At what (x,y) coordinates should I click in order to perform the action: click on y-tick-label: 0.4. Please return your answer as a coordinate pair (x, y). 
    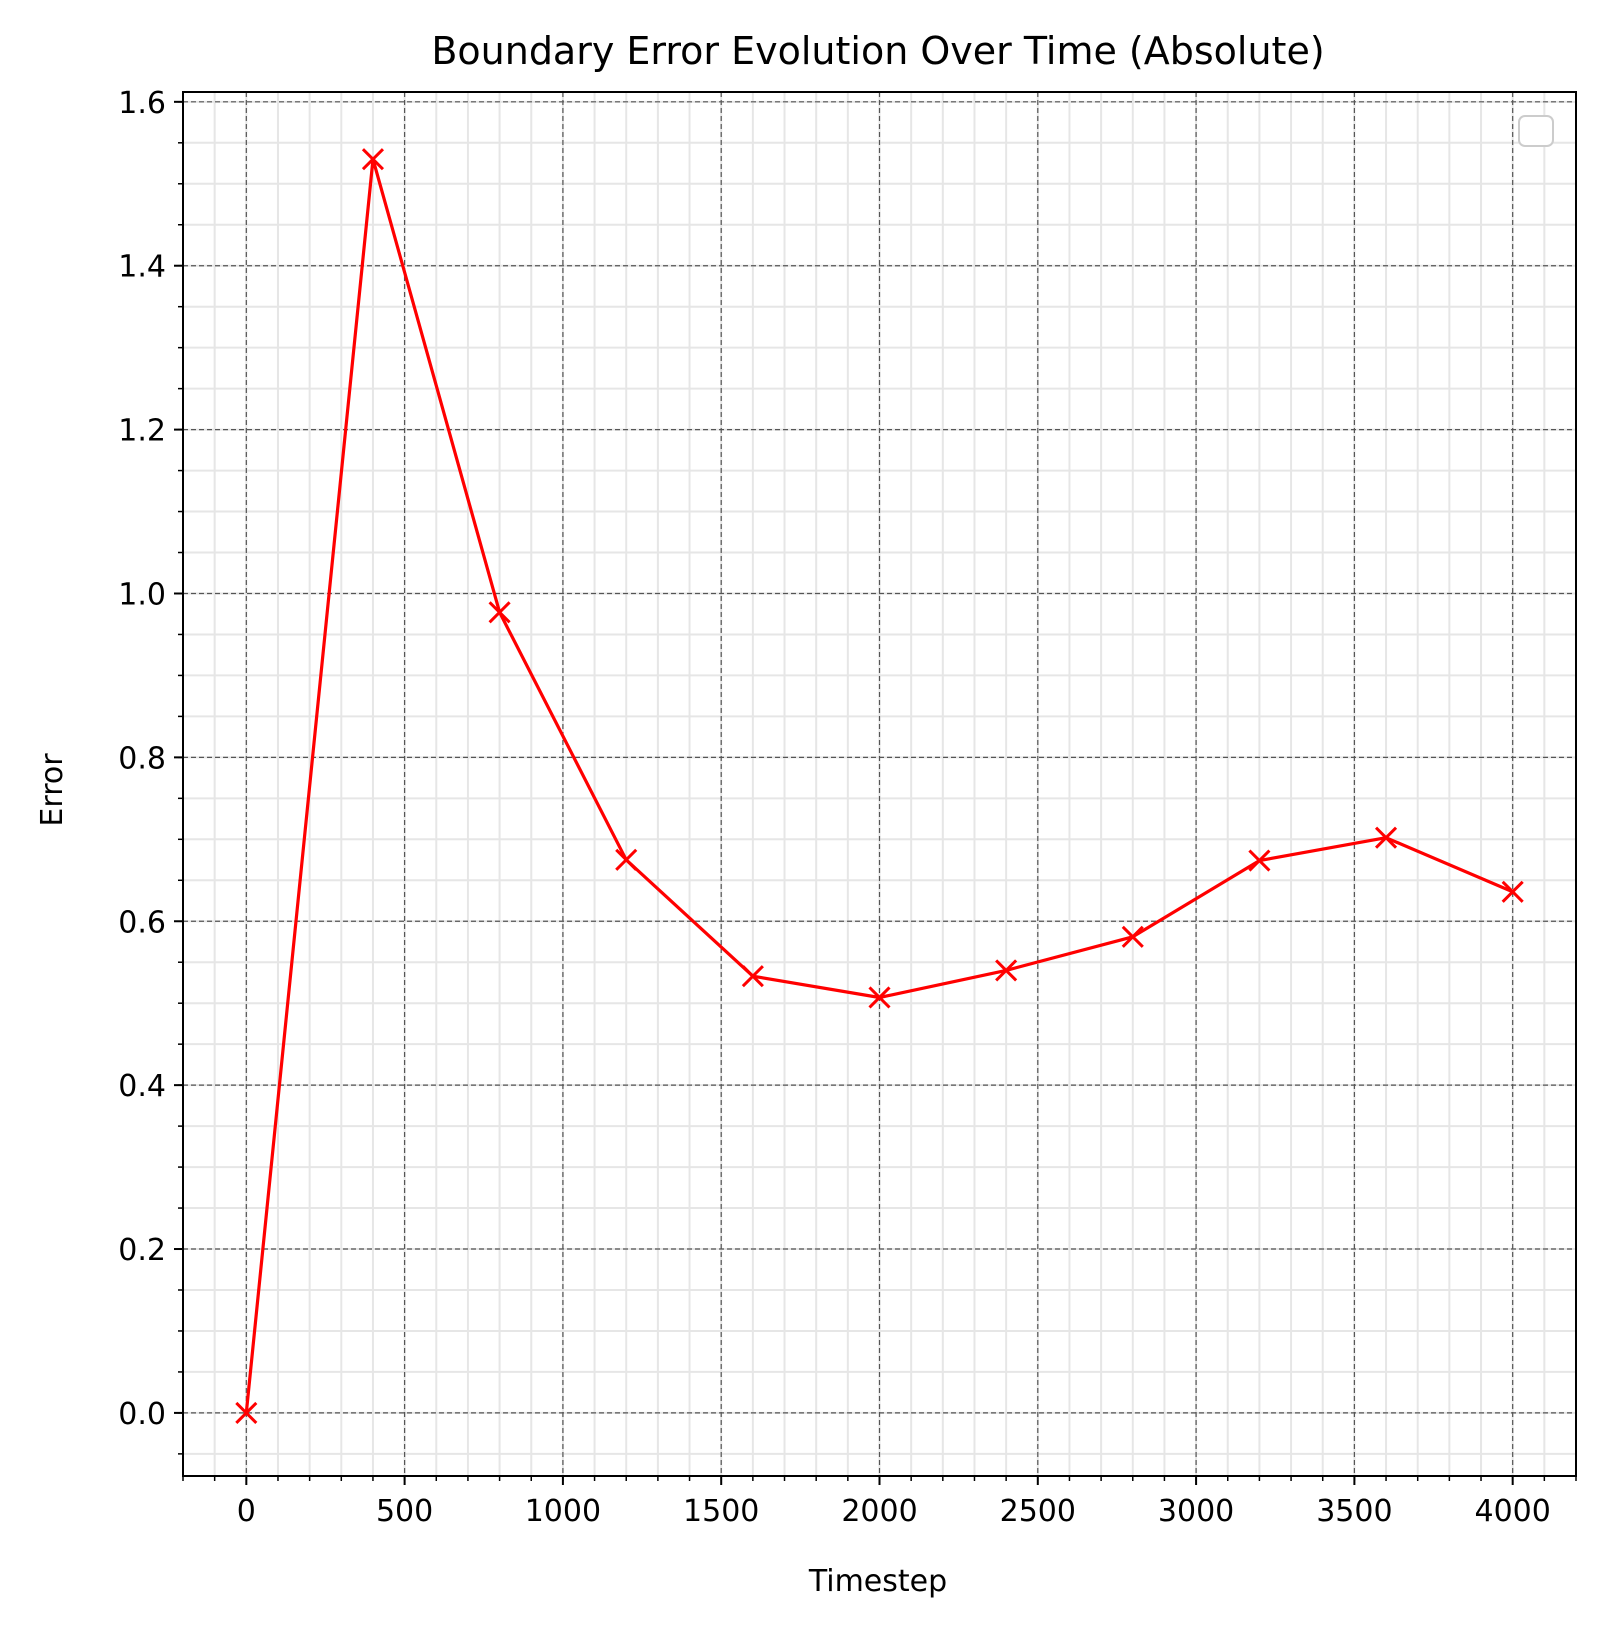
    Looking at the image, I should click on (142, 1086).